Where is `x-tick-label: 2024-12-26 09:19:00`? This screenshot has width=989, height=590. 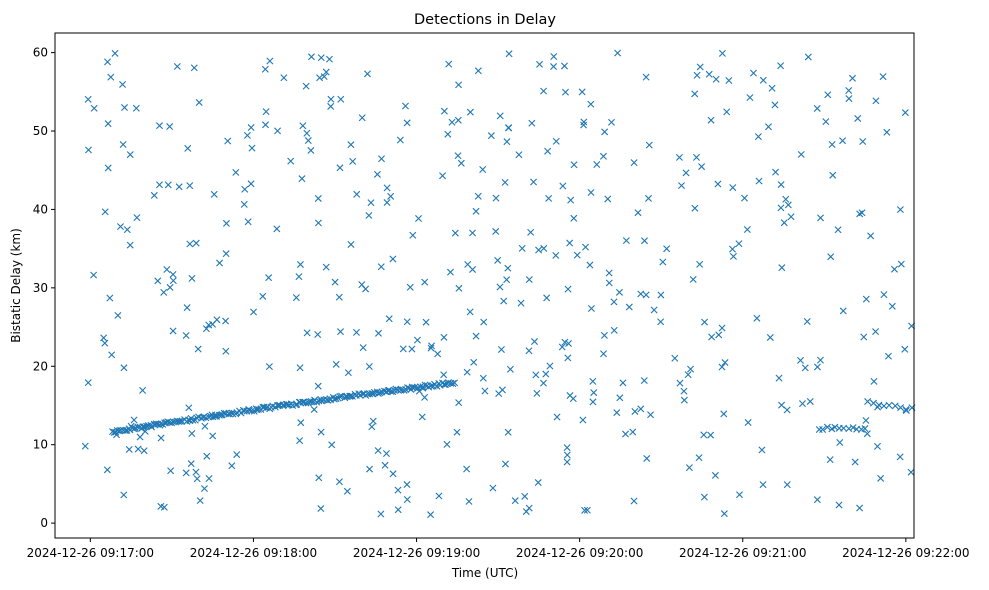 x-tick-label: 2024-12-26 09:19:00 is located at coordinates (416, 553).